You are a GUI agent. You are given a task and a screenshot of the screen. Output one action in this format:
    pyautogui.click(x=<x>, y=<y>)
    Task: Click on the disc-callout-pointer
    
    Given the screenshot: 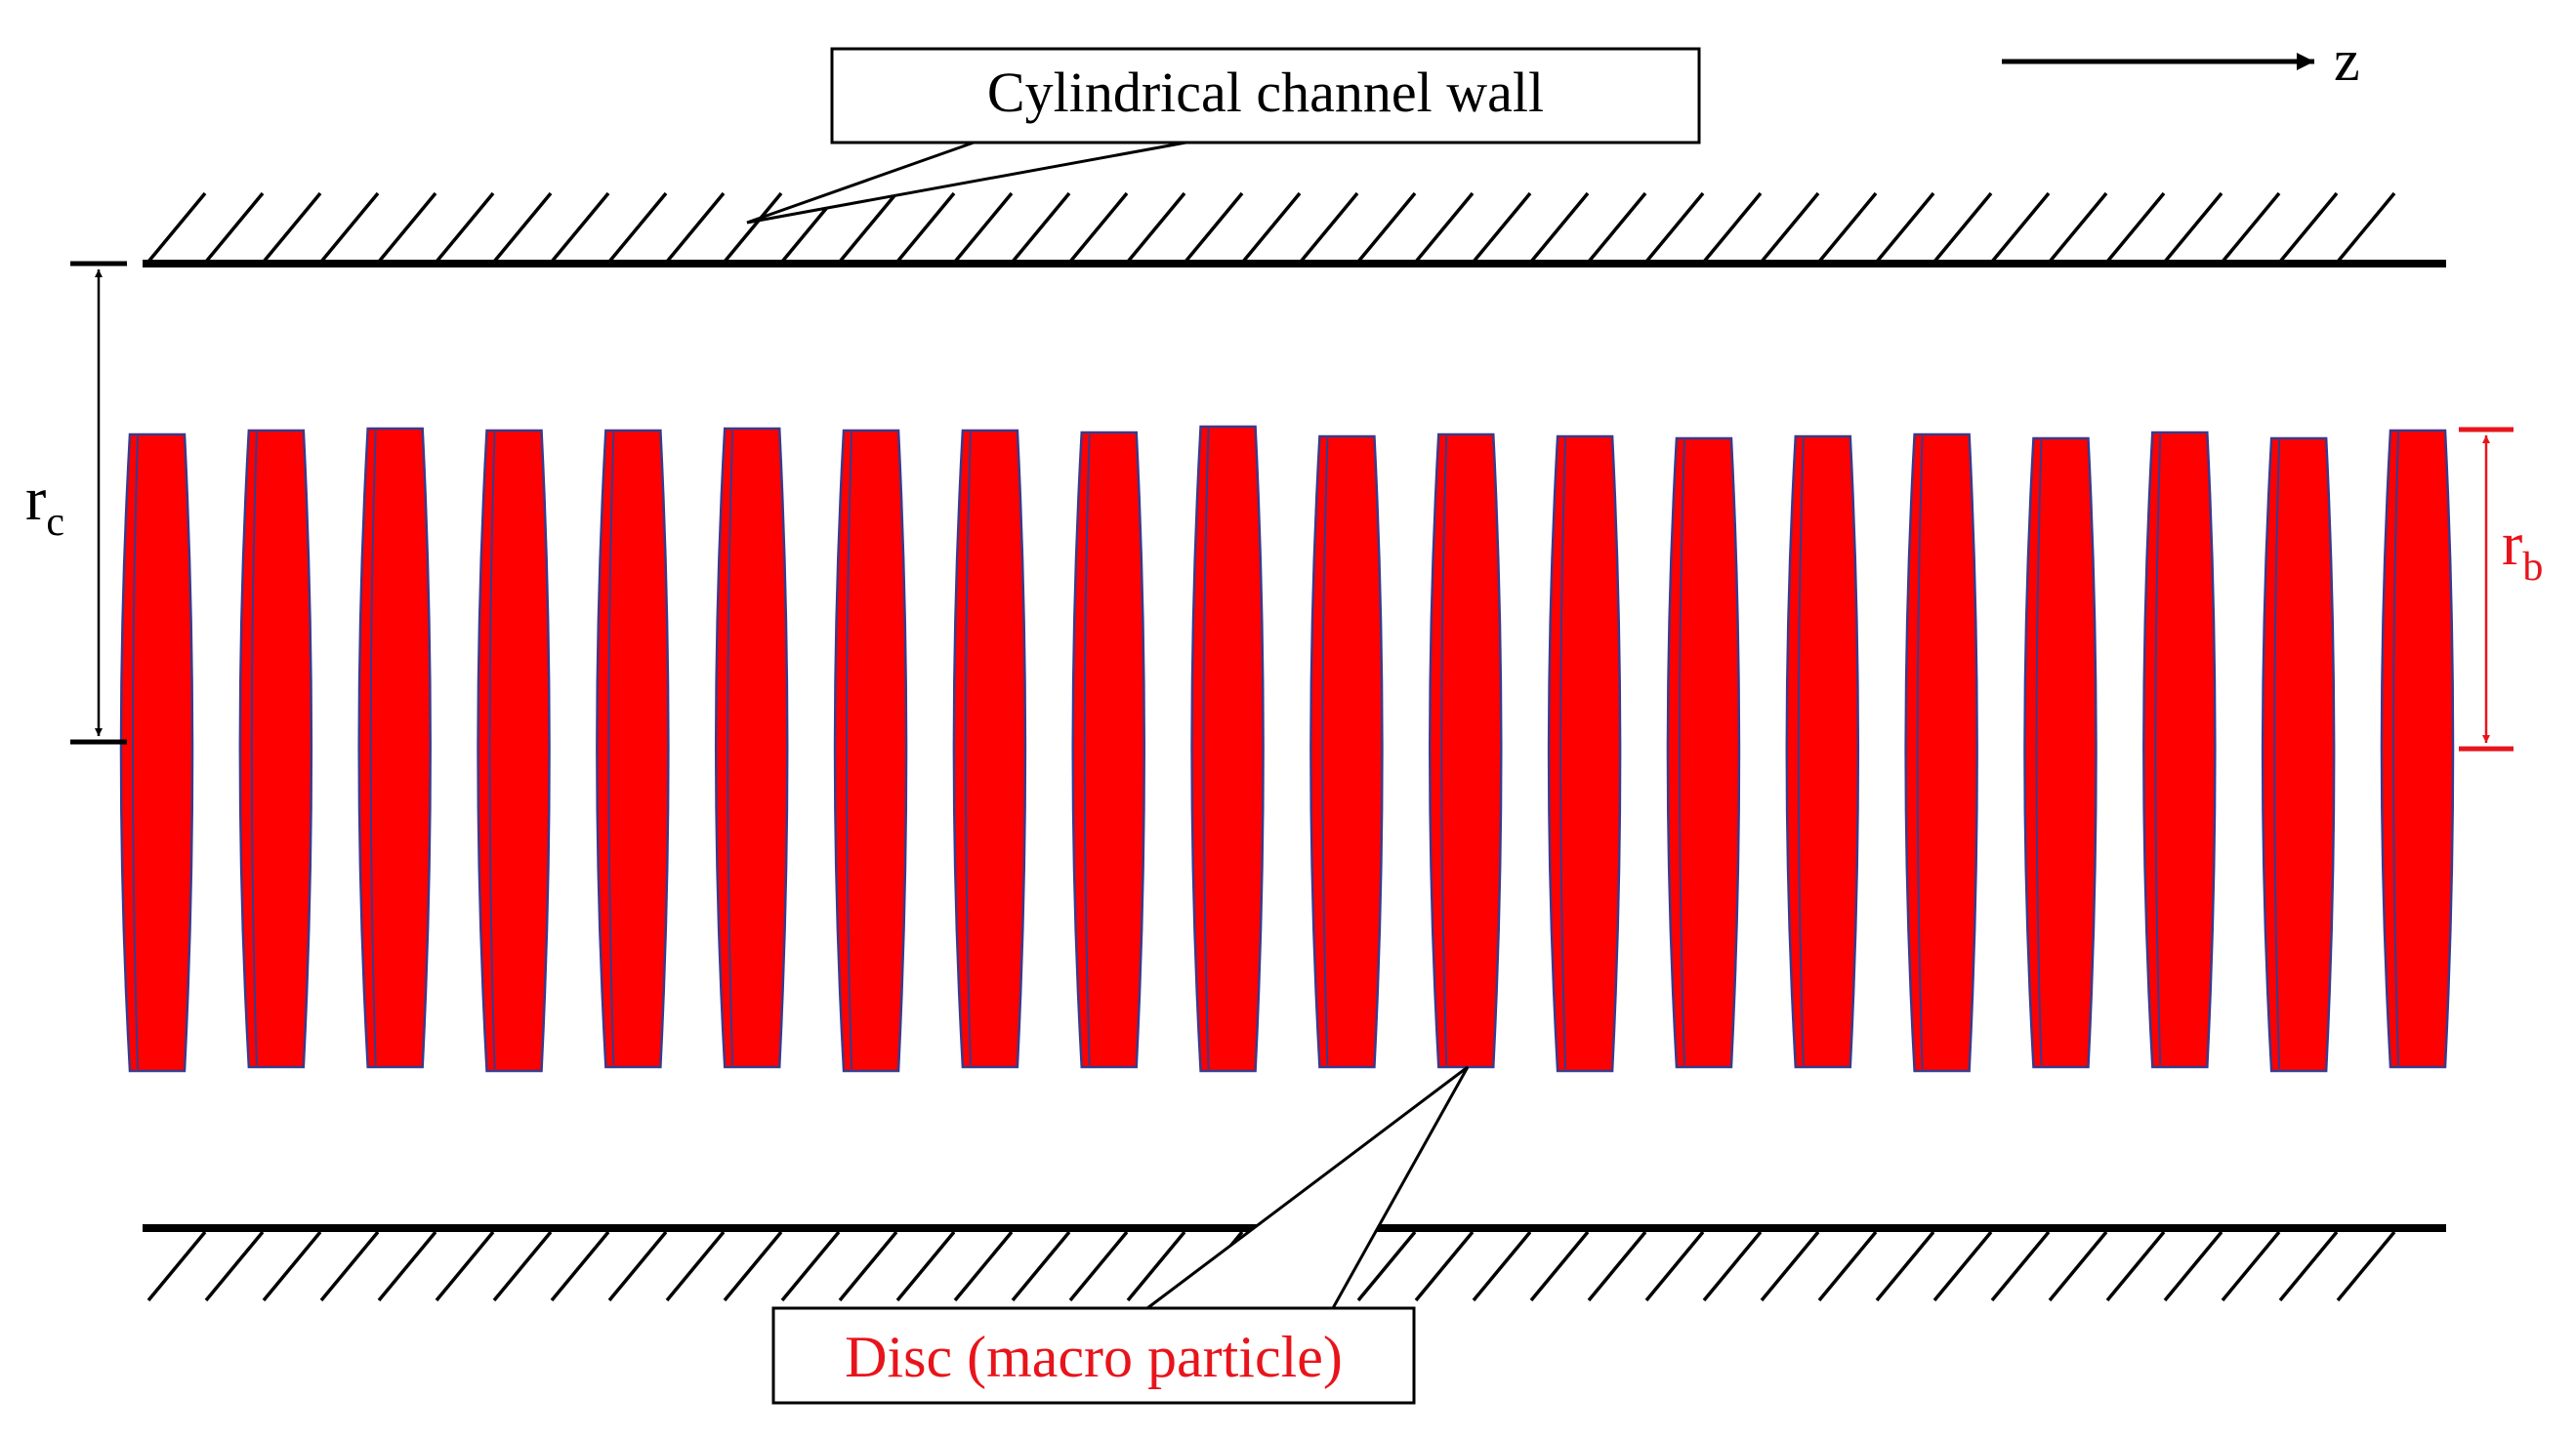 What is the action you would take?
    pyautogui.click(x=1308, y=1187)
    